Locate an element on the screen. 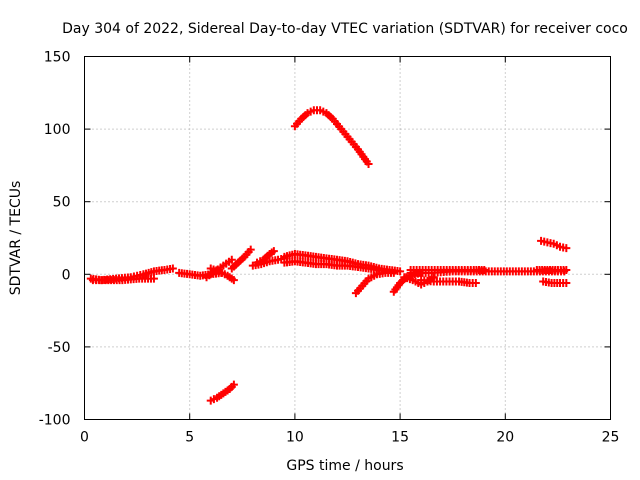  y-tick-label: 50 is located at coordinates (62, 203).